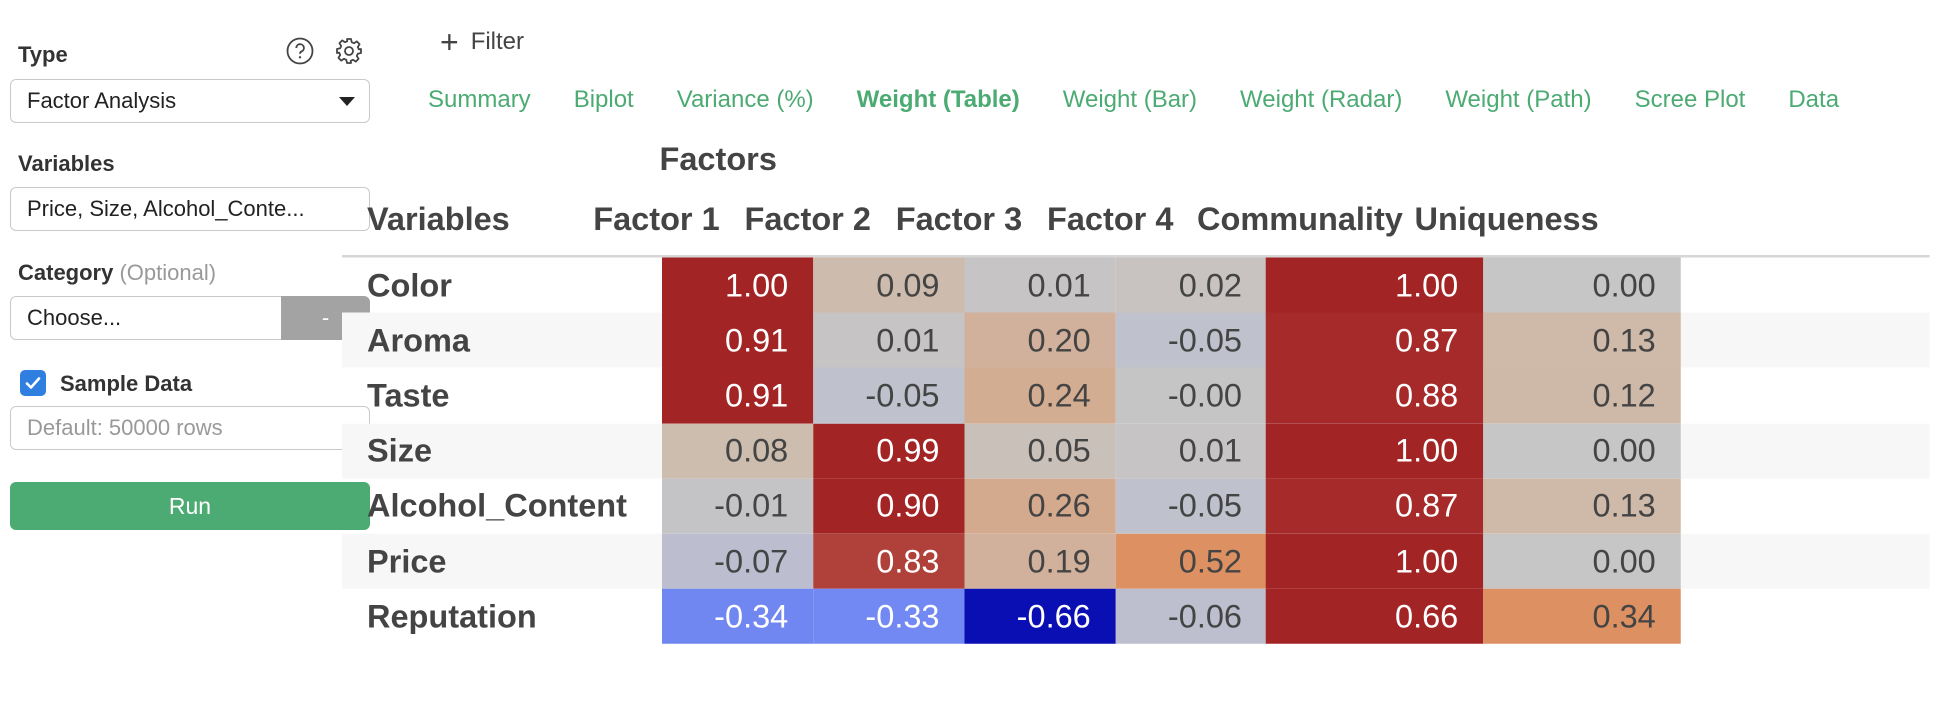  What do you see at coordinates (479, 99) in the screenshot?
I see `tab-summary: Summary` at bounding box center [479, 99].